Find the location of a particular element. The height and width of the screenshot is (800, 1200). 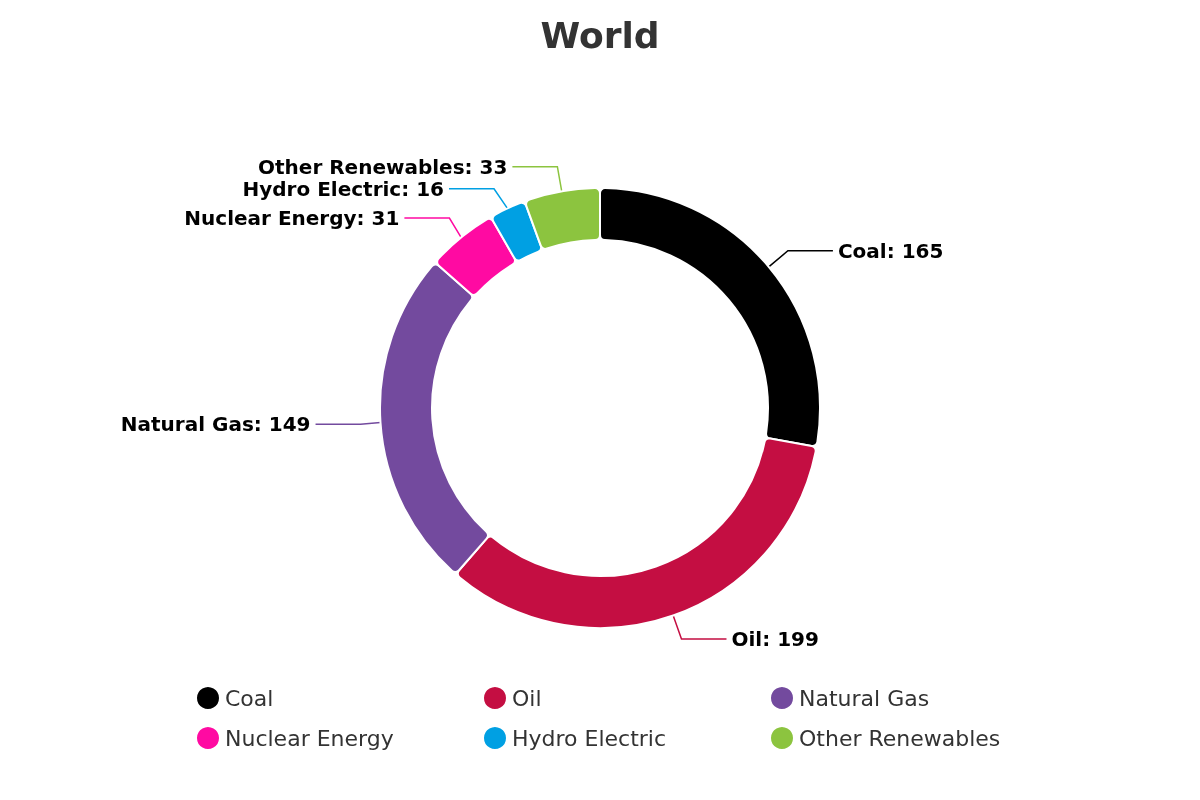

legend-label: Coal is located at coordinates (249, 698).